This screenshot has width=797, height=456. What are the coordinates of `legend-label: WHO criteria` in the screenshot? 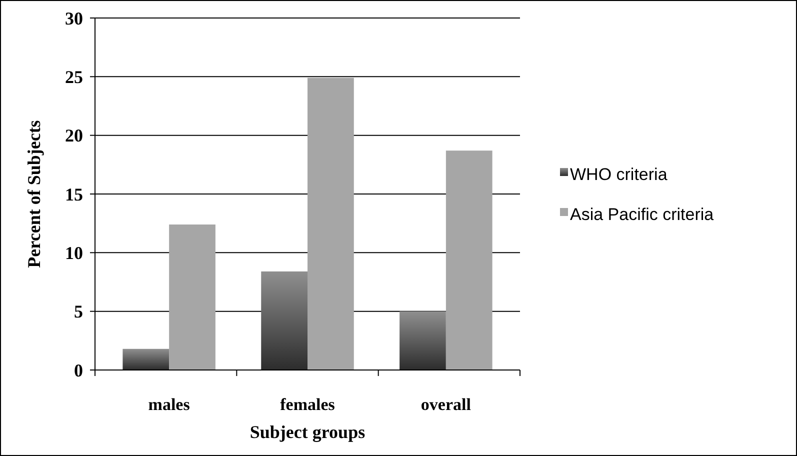 It's located at (619, 174).